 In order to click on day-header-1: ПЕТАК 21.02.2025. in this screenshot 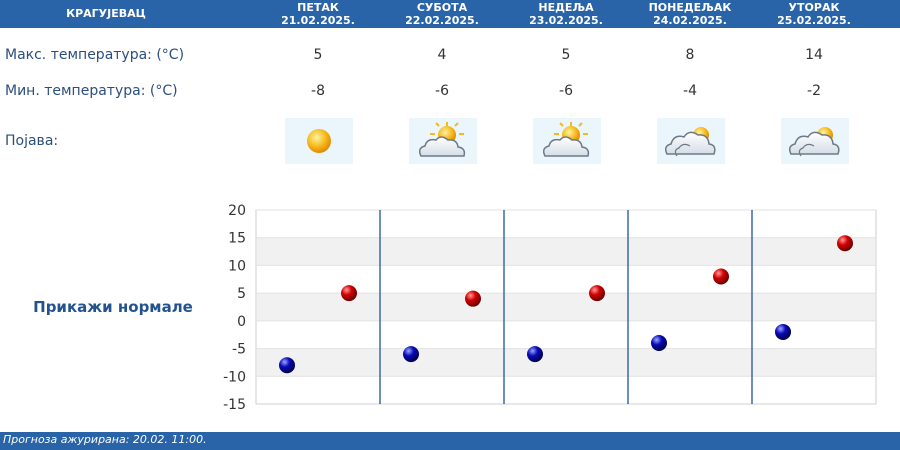, I will do `click(318, 13)`.